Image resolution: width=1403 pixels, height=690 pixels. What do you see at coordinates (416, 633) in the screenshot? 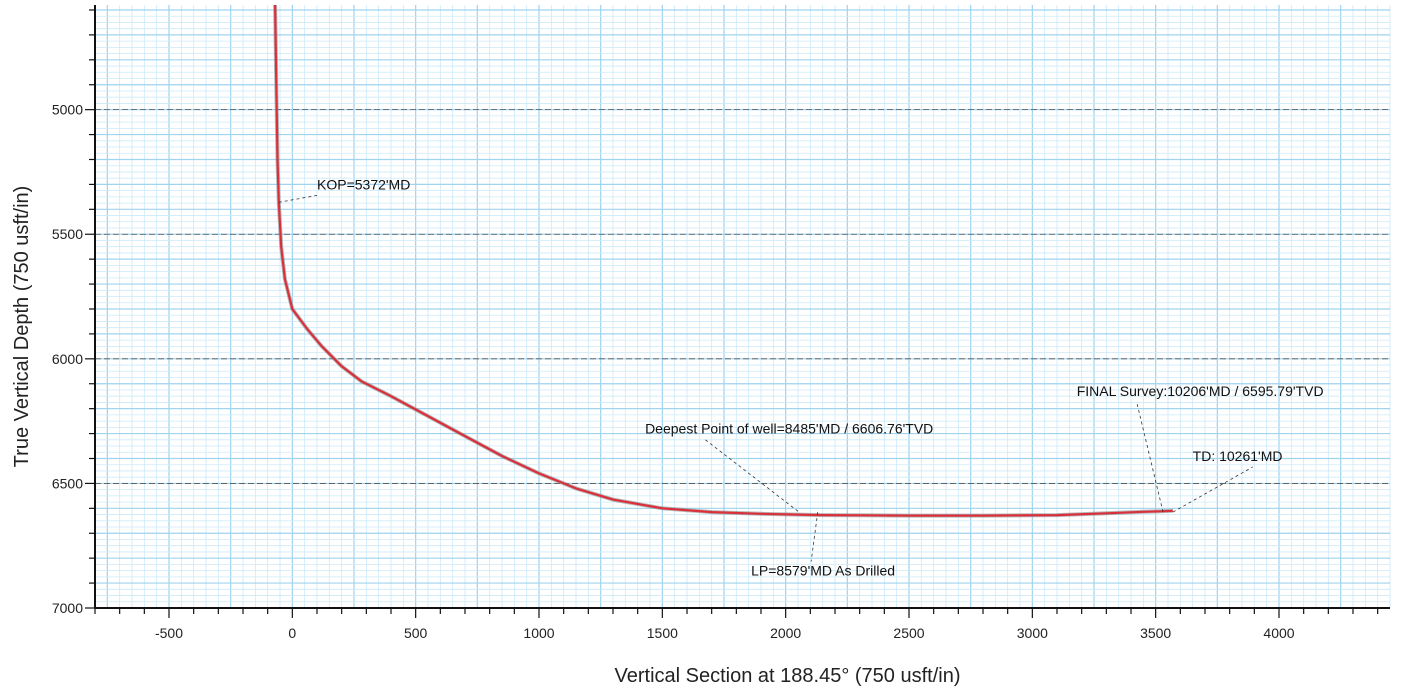
I see `x-tick-label: 500` at bounding box center [416, 633].